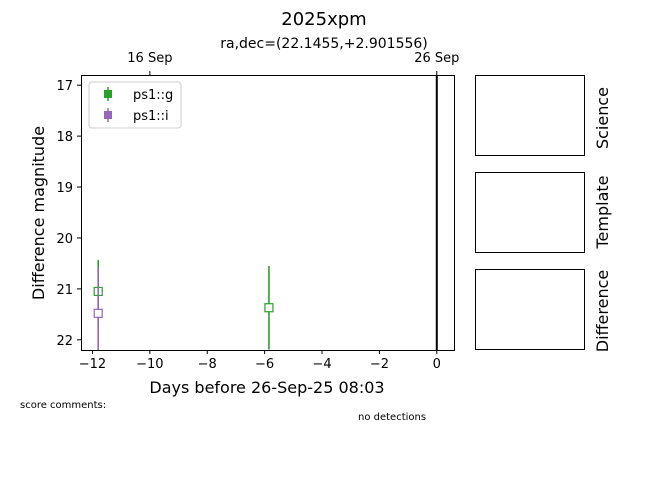 The height and width of the screenshot is (500, 650). What do you see at coordinates (63, 405) in the screenshot?
I see `score-comments: score comments:` at bounding box center [63, 405].